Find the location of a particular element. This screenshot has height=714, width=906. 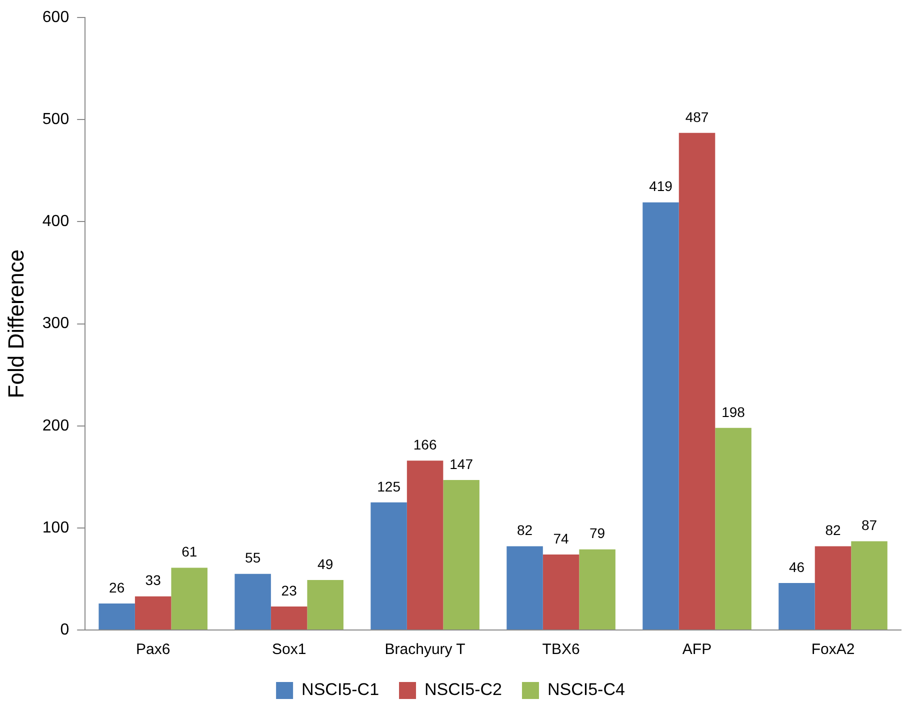

y-tick-label: 400 is located at coordinates (56, 221).